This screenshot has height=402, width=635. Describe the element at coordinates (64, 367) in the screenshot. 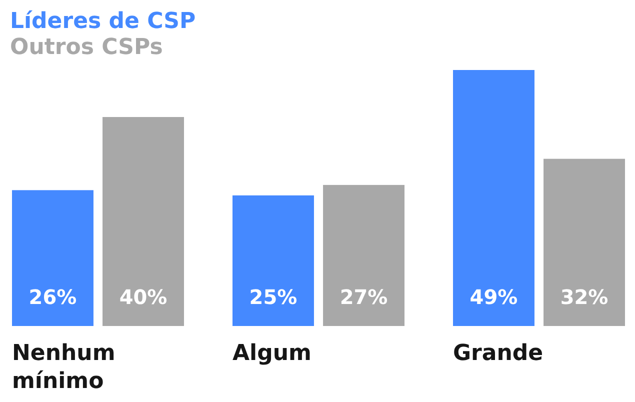

I see `x-tick-label: Nenhum mínimo` at that location.